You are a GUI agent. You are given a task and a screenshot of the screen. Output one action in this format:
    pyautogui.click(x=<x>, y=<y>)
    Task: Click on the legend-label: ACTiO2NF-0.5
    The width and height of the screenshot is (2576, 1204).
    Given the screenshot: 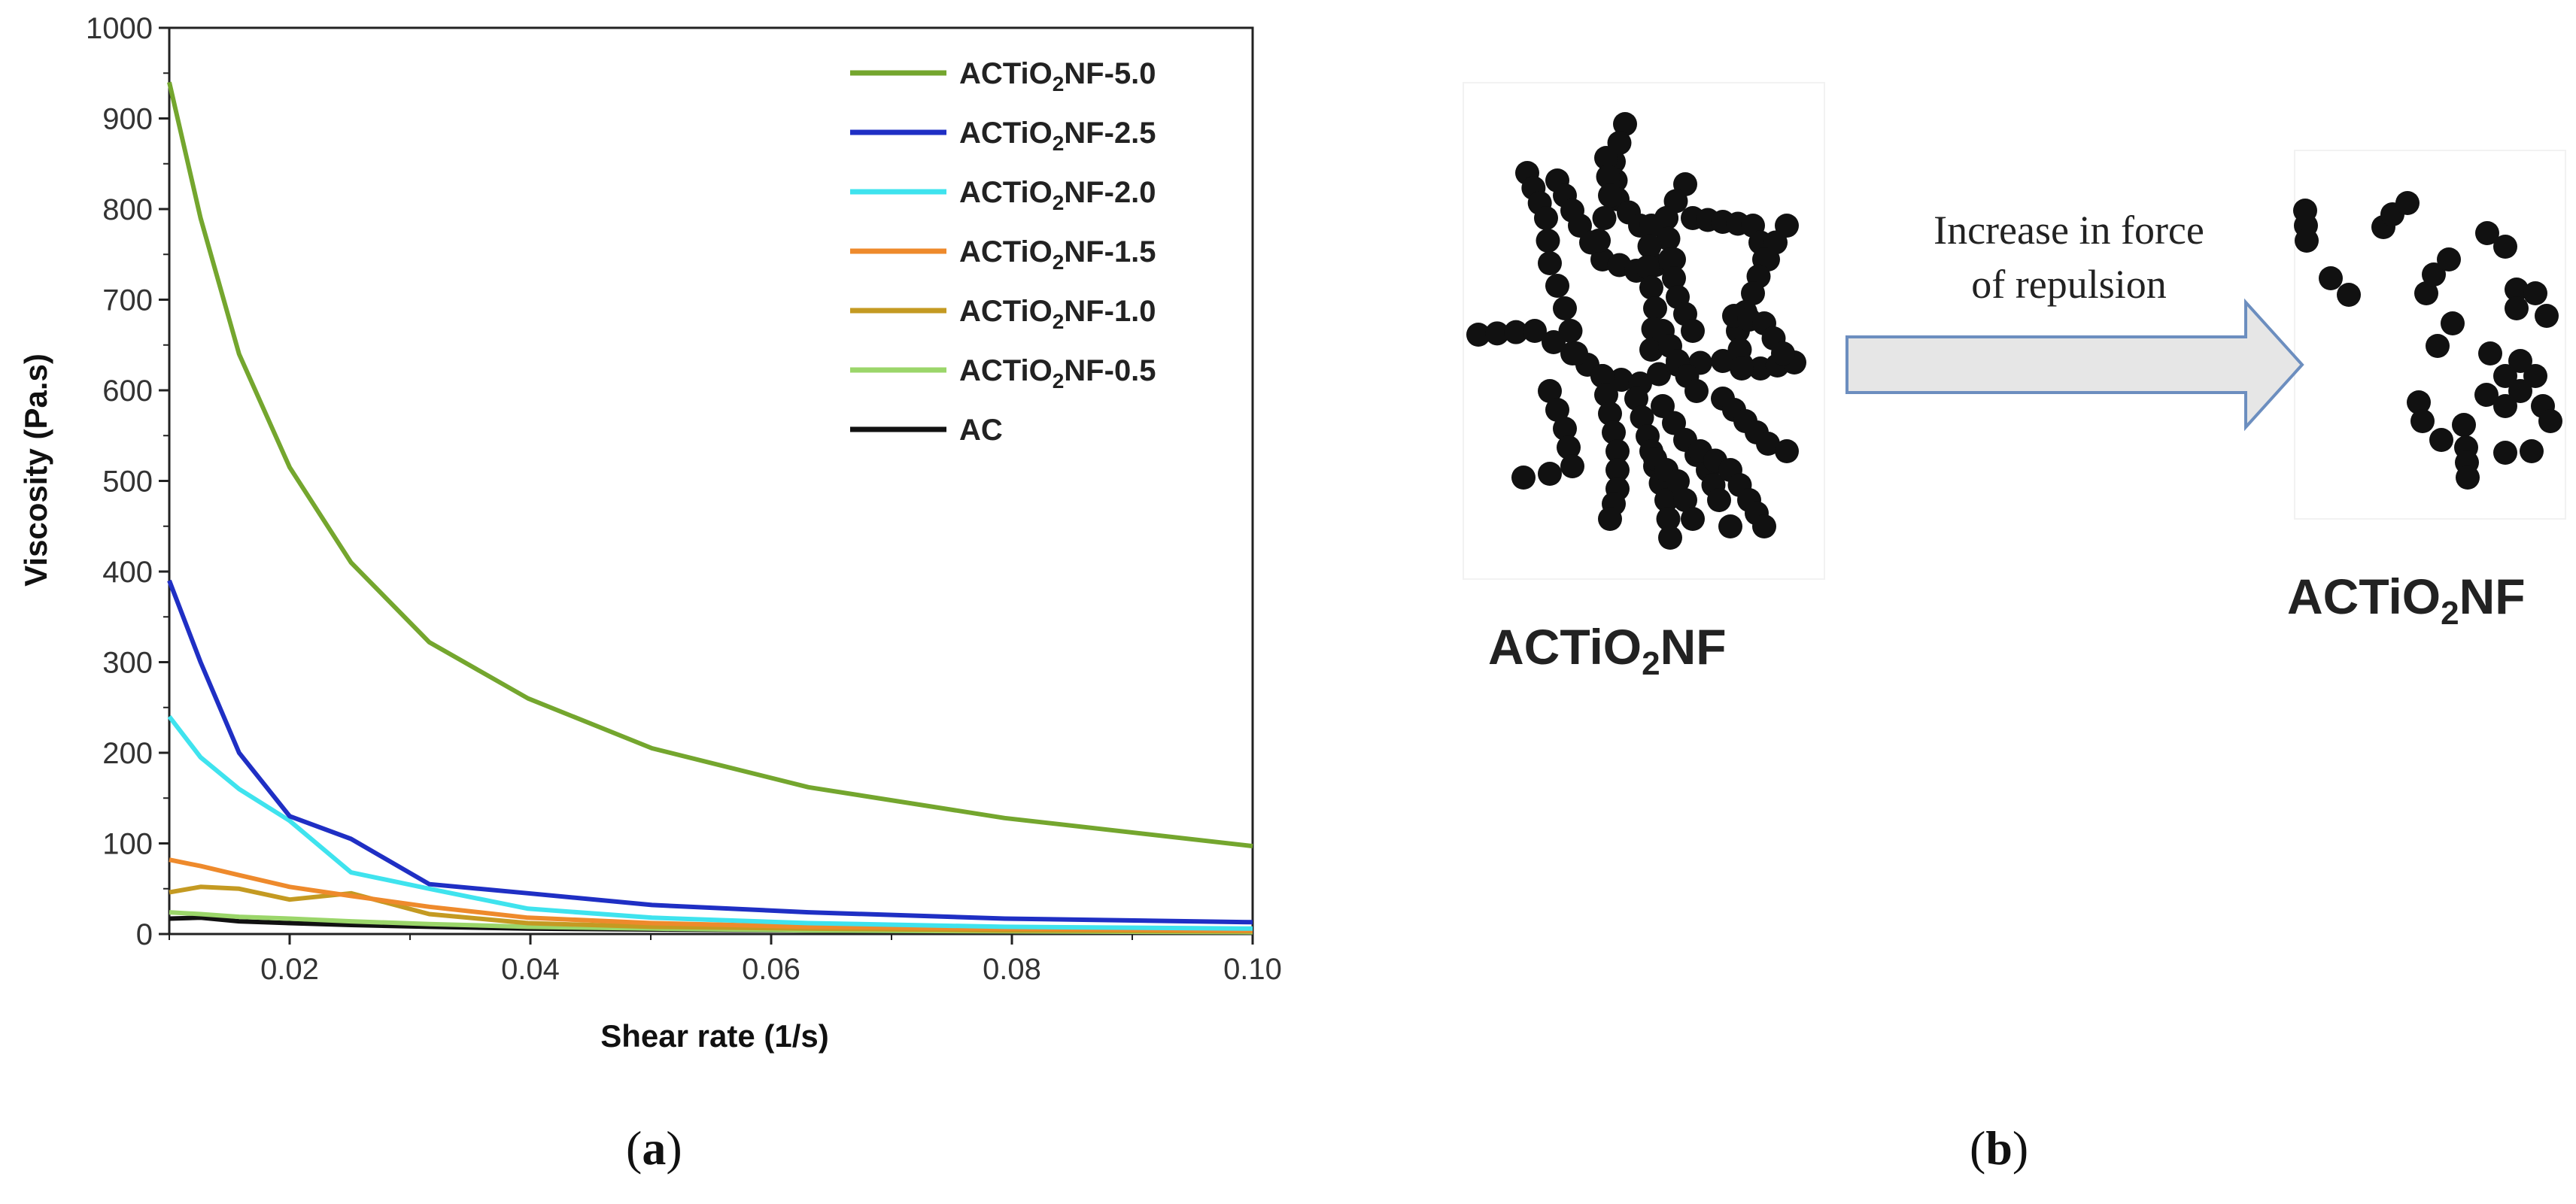 What is the action you would take?
    pyautogui.click(x=1057, y=373)
    